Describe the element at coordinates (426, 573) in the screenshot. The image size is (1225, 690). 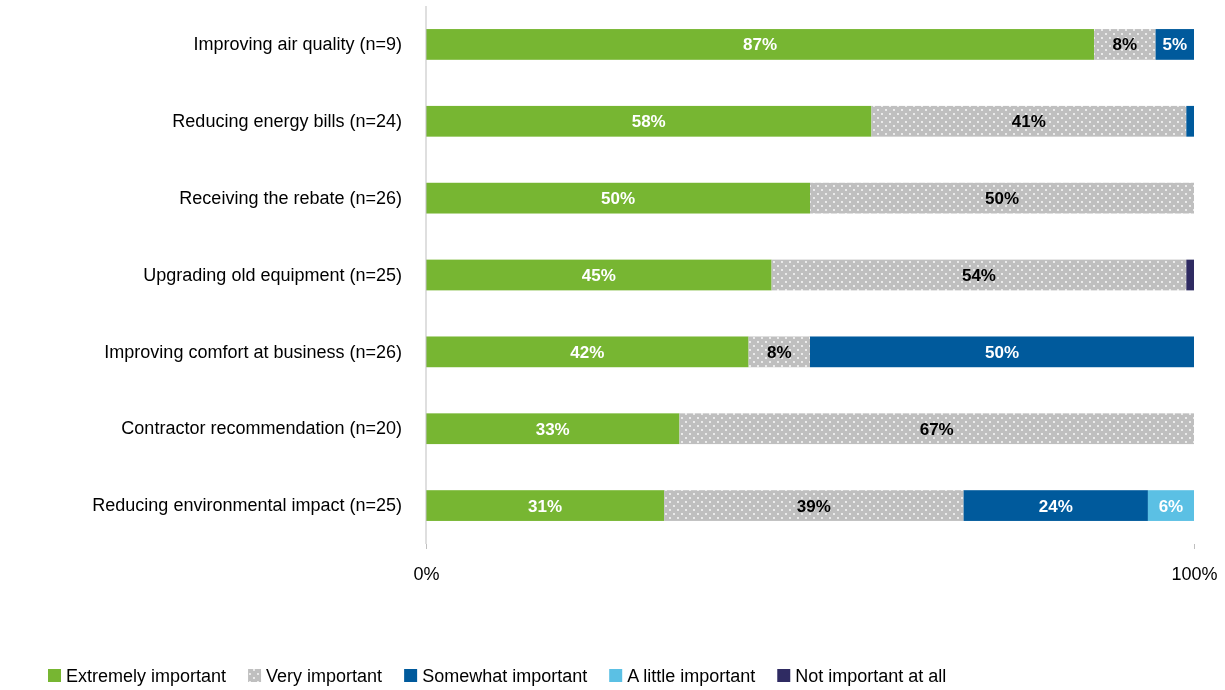
I see `x-tick-label: 0%` at that location.